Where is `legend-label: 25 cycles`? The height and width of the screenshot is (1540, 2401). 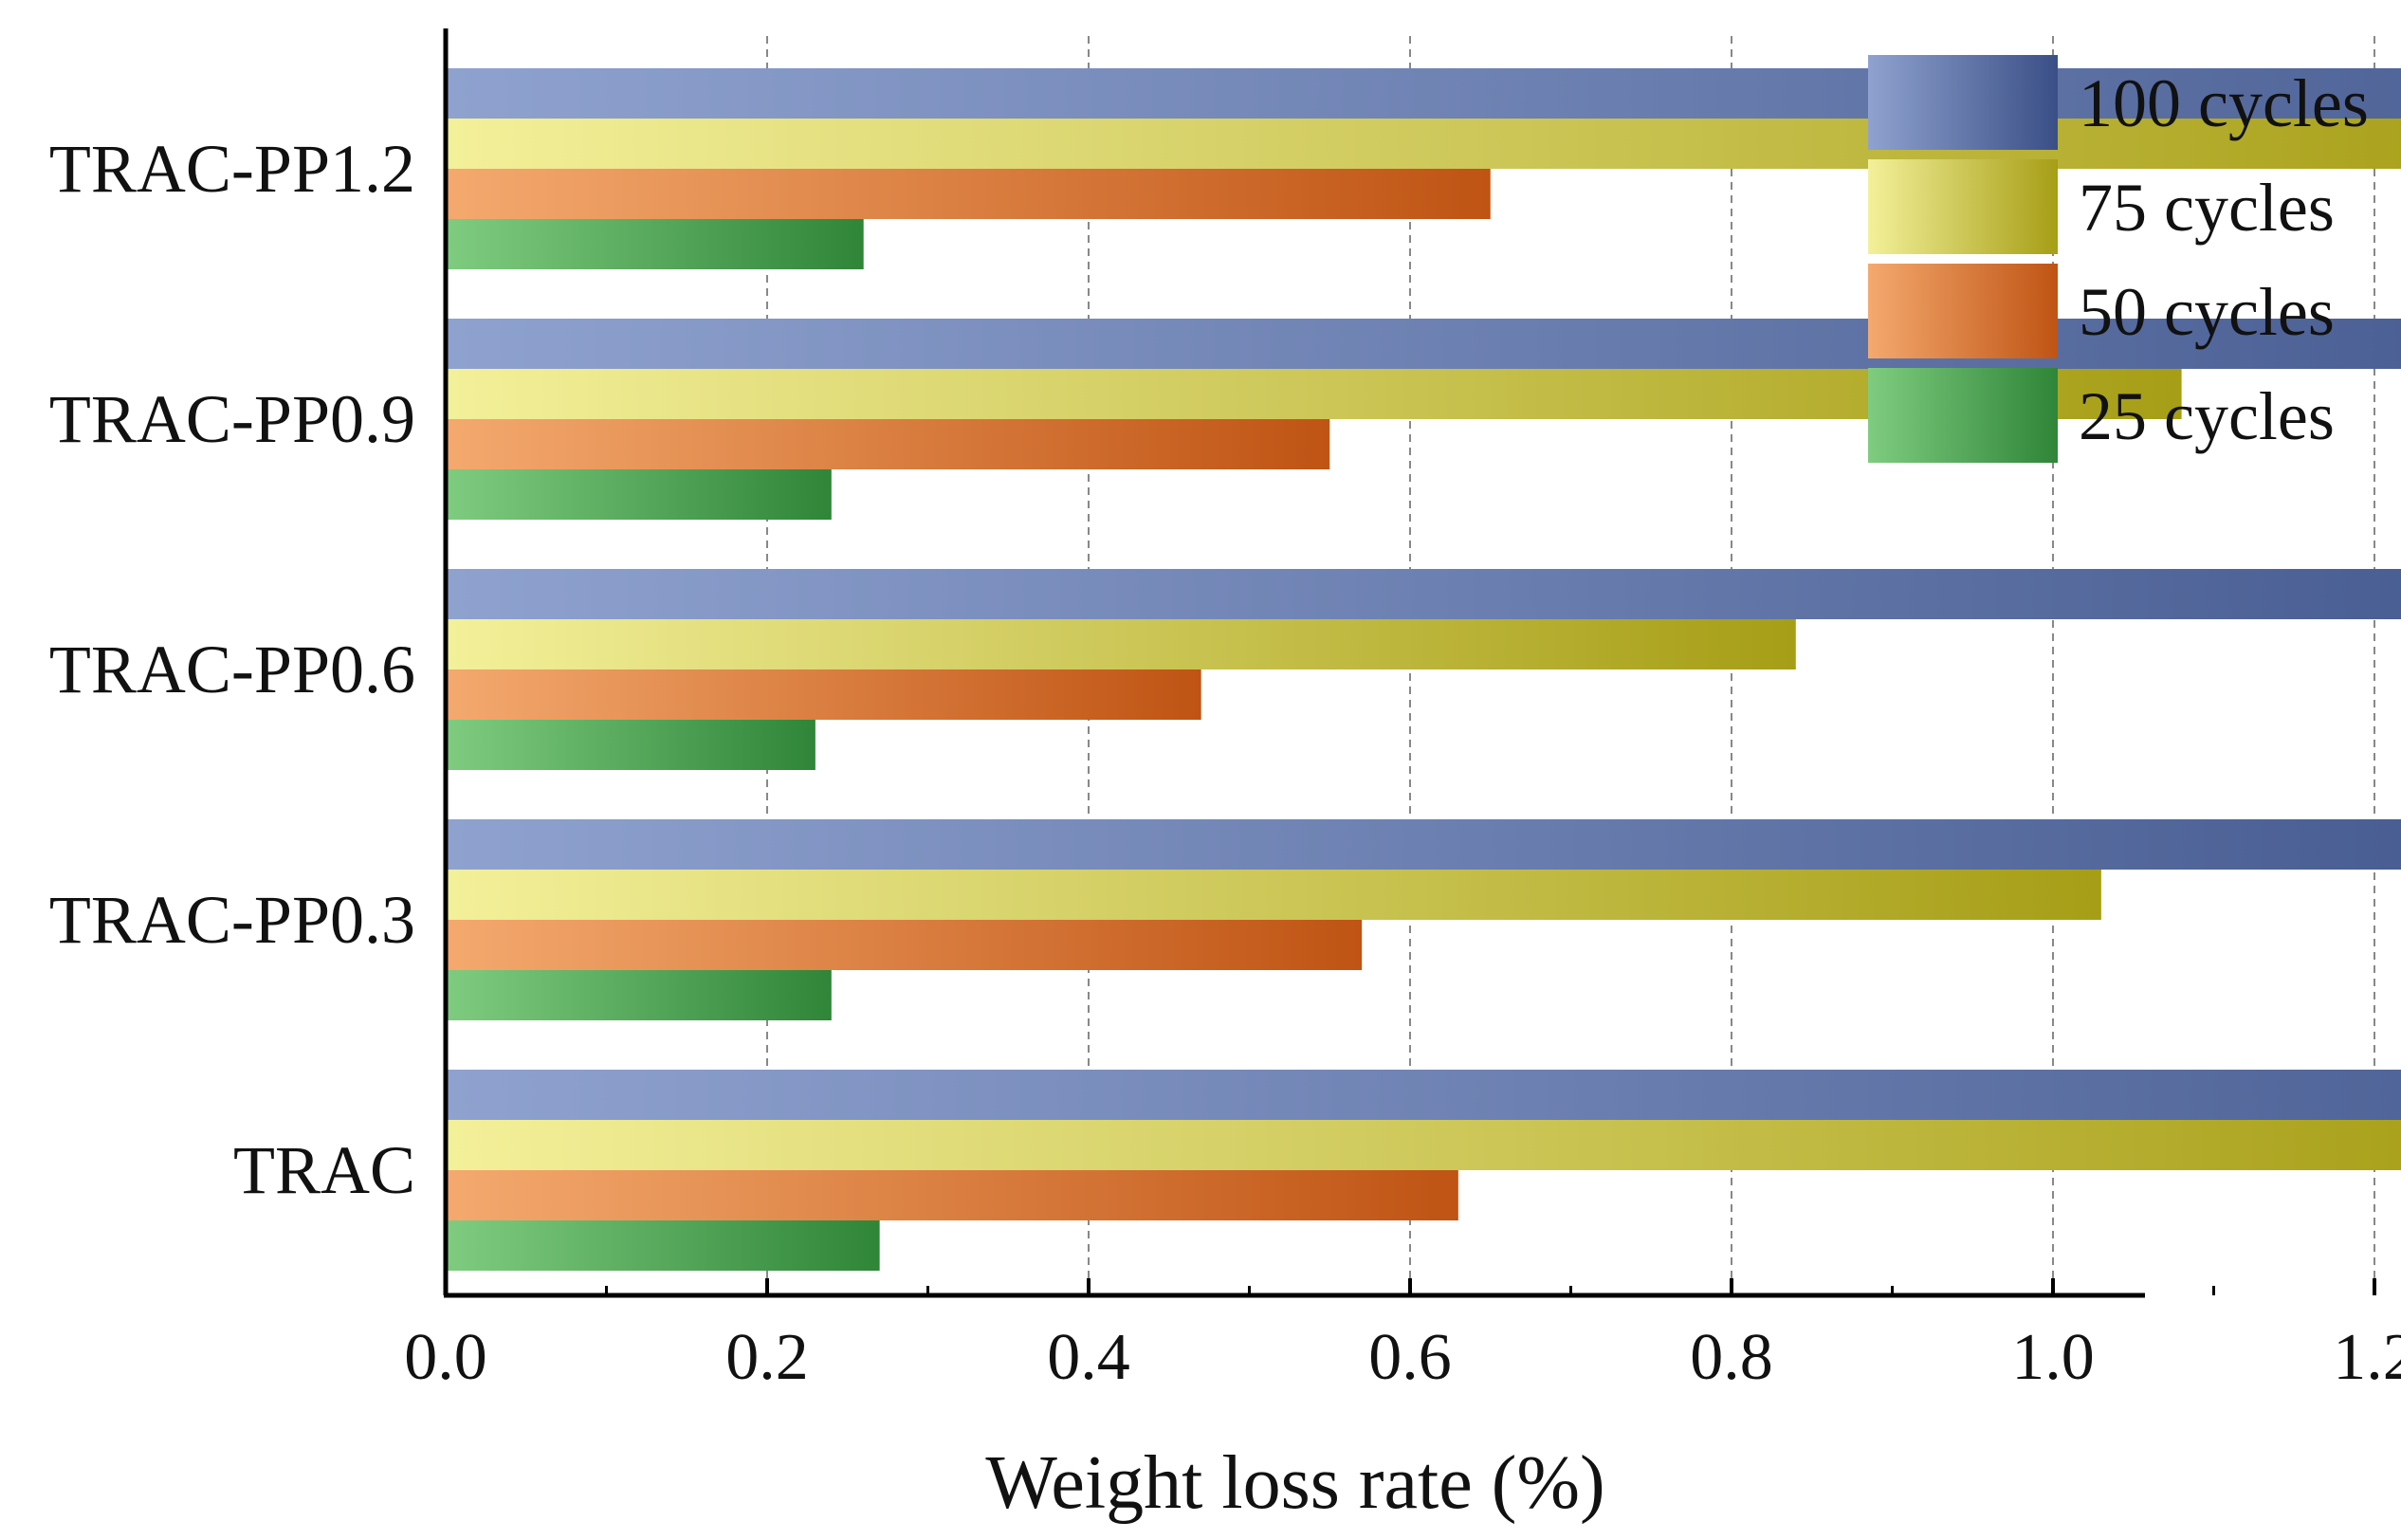
legend-label: 25 cycles is located at coordinates (2207, 416).